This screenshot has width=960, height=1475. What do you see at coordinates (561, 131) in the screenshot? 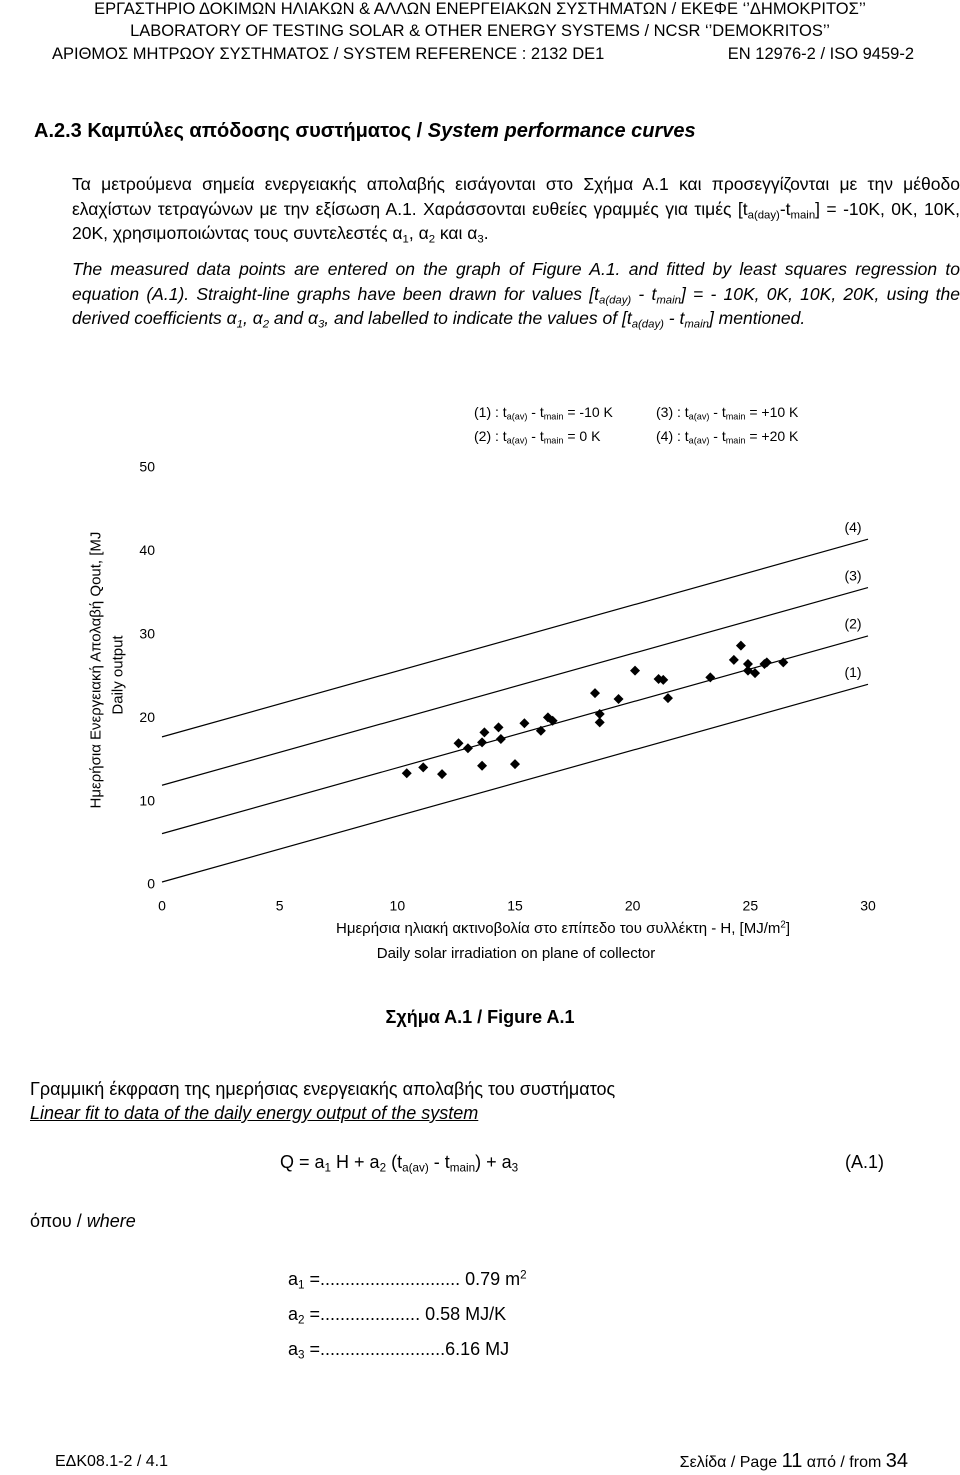
I see `section-title-en: System performance curves` at bounding box center [561, 131].